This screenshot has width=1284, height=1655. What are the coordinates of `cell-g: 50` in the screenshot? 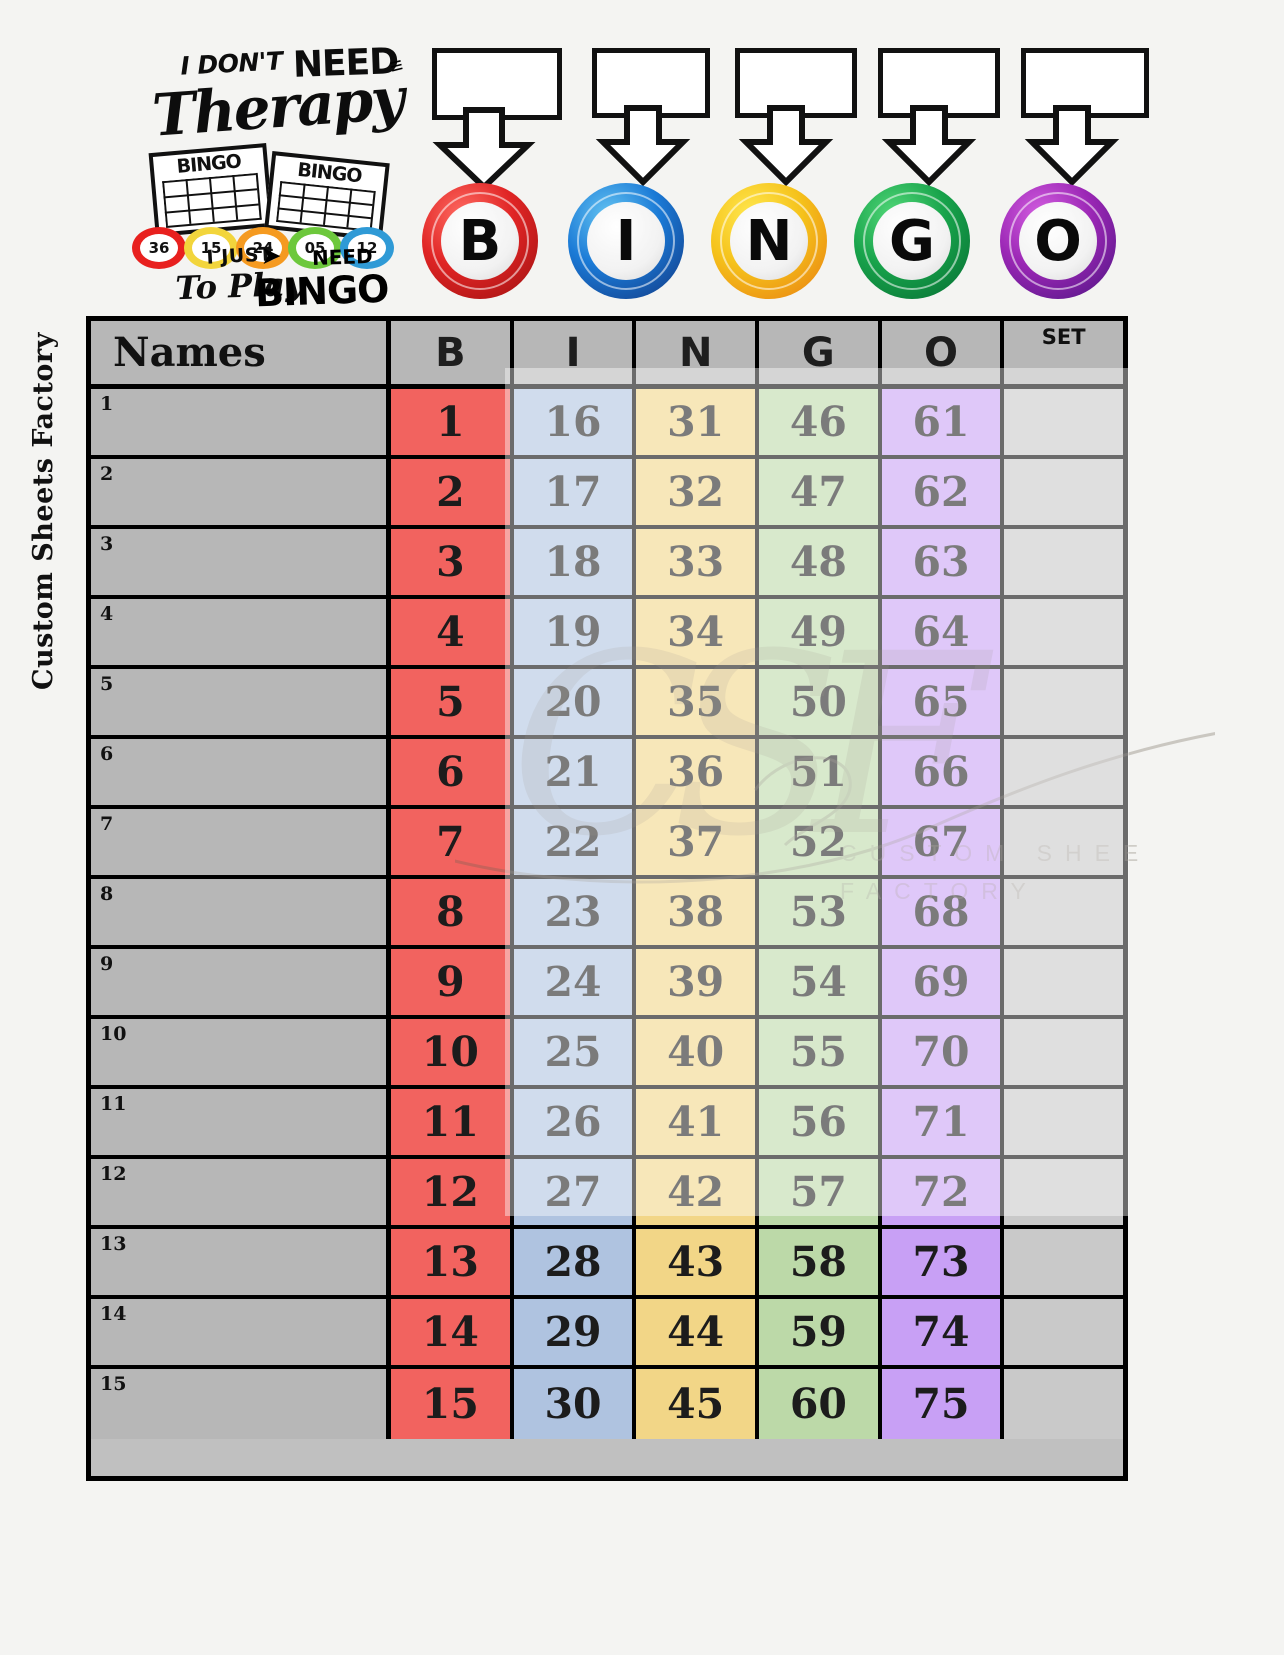 It's located at (820, 702).